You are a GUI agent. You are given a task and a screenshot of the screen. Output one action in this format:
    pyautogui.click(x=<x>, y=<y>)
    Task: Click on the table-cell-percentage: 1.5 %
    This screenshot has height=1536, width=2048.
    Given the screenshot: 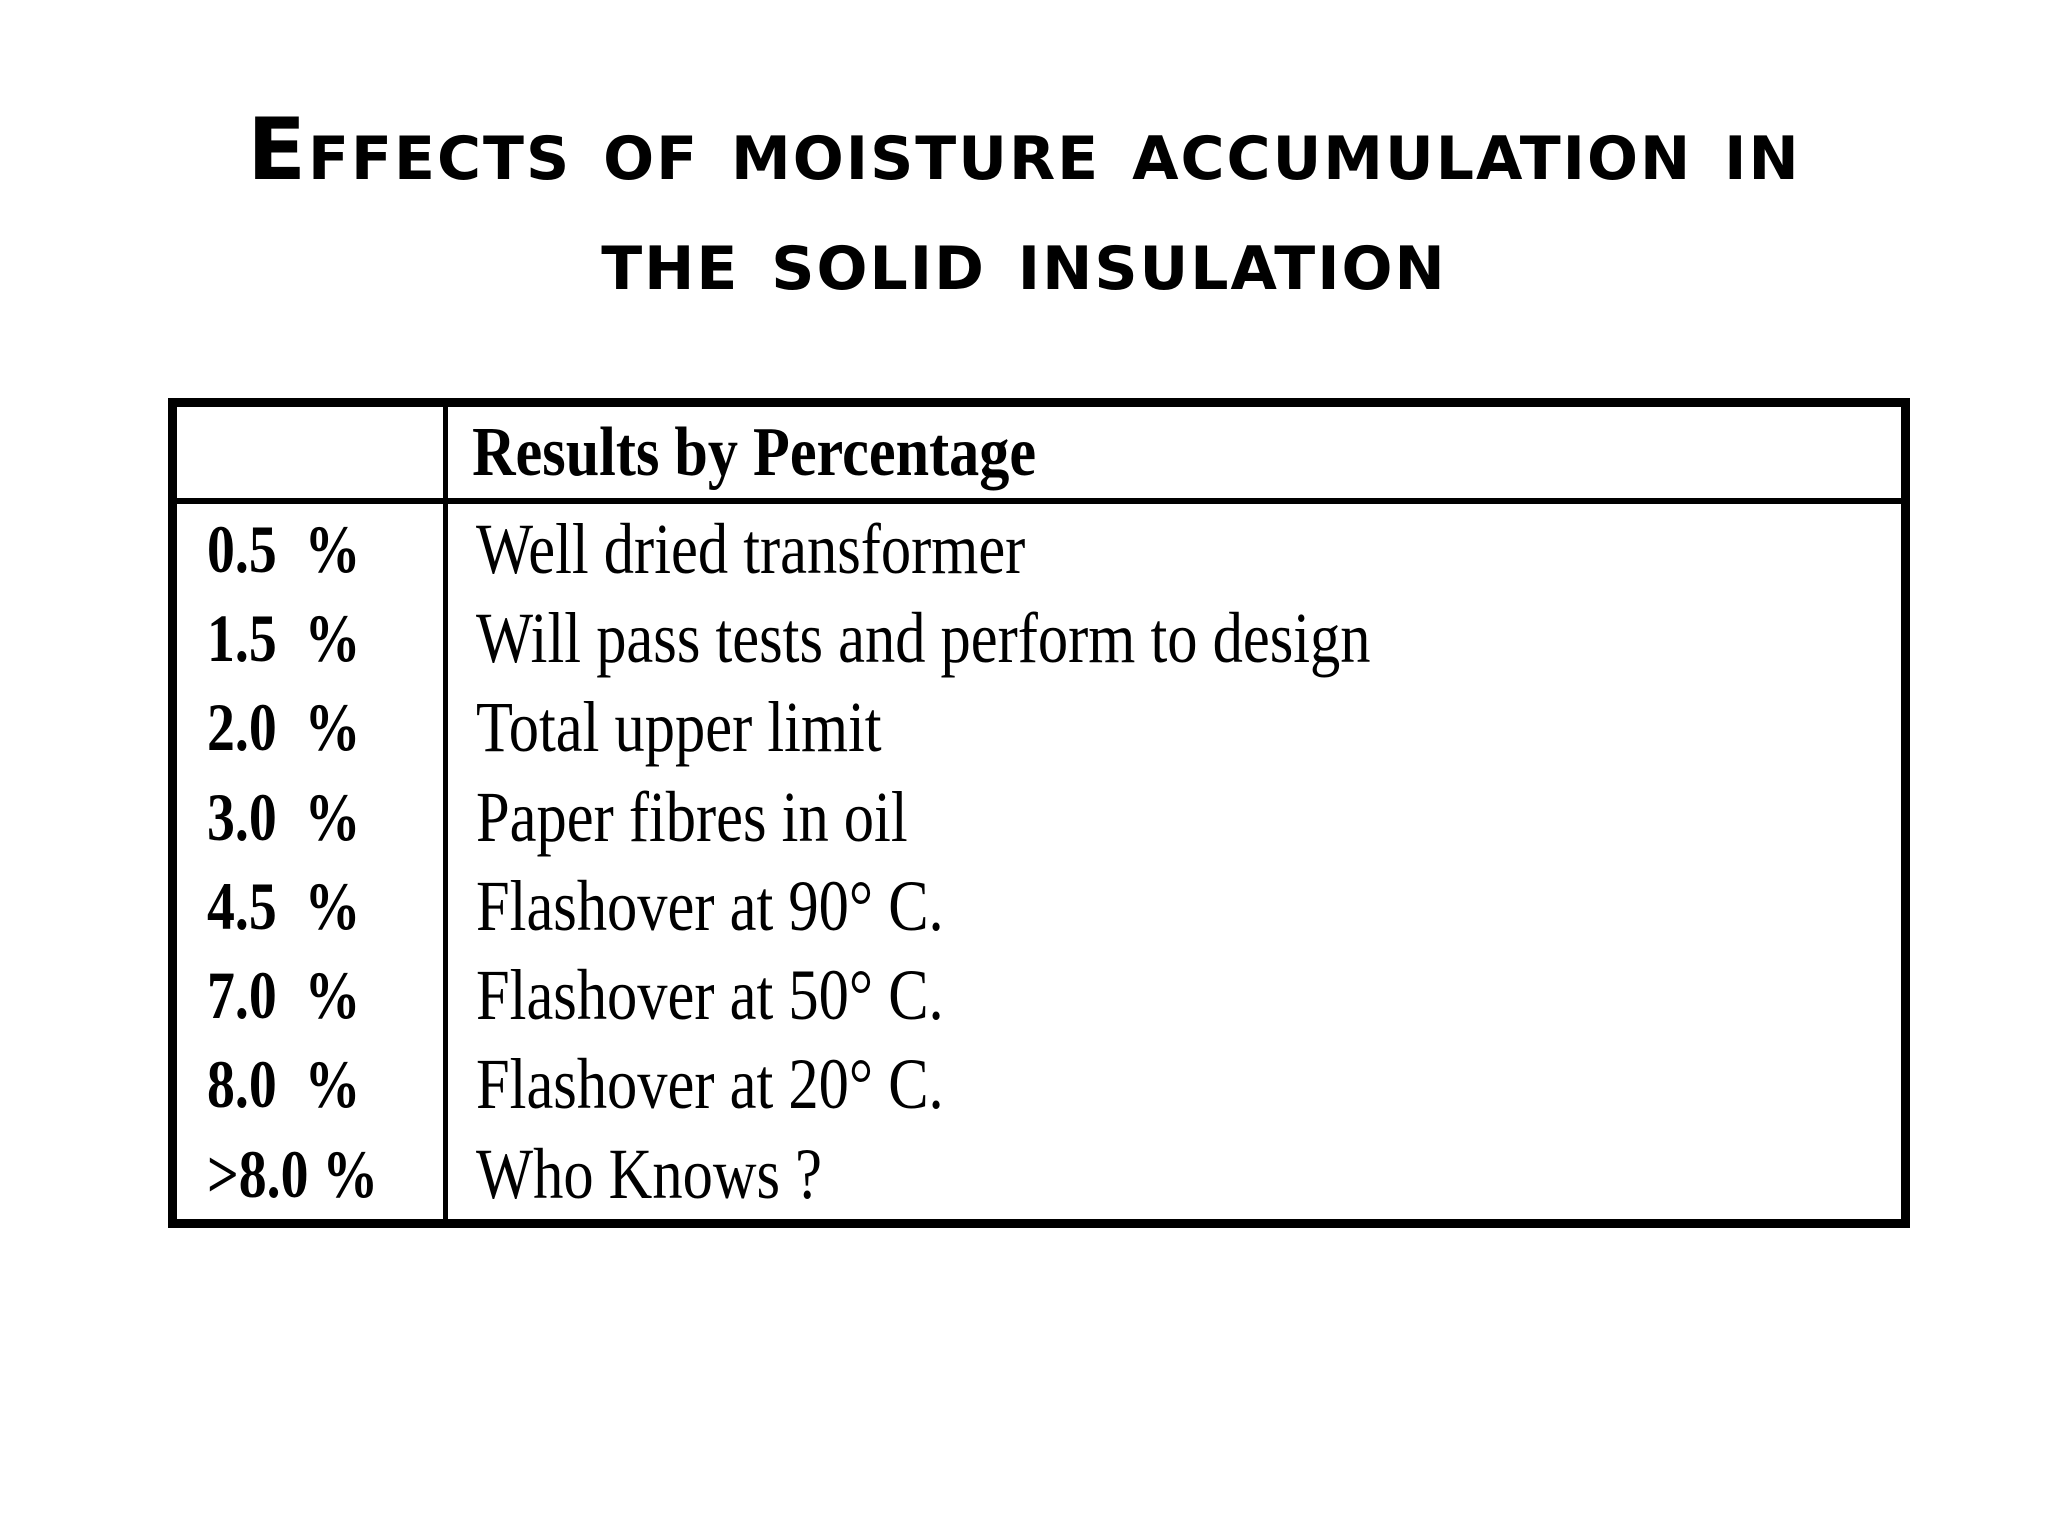 What is the action you would take?
    pyautogui.click(x=312, y=638)
    